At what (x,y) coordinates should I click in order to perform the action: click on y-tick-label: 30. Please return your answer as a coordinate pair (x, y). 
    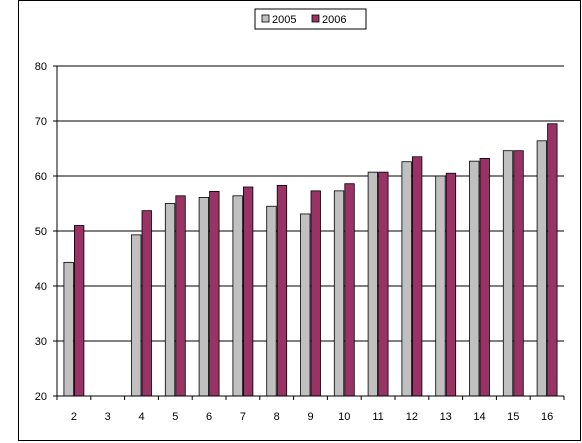
    Looking at the image, I should click on (41, 342).